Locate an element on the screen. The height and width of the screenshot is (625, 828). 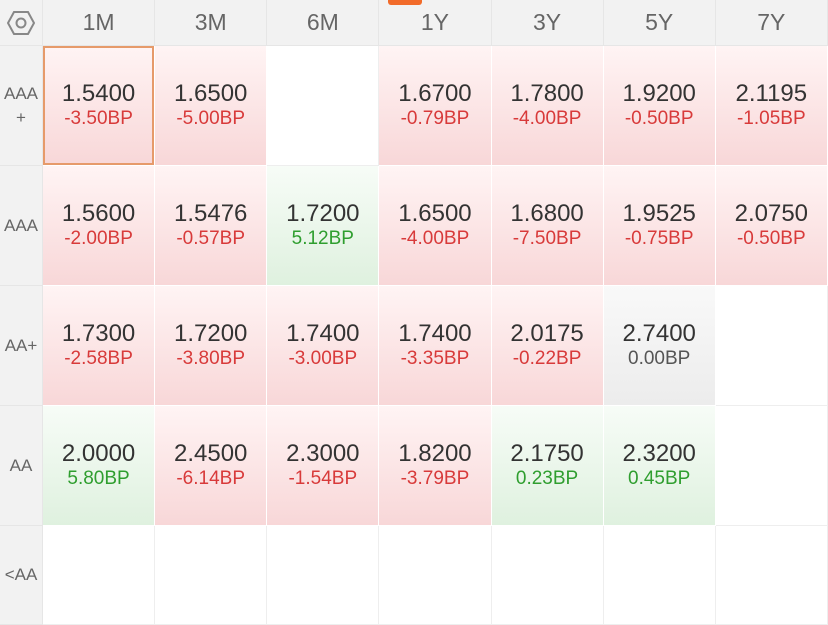
yield-cell: 1.9200 -0.50BP is located at coordinates (659, 106).